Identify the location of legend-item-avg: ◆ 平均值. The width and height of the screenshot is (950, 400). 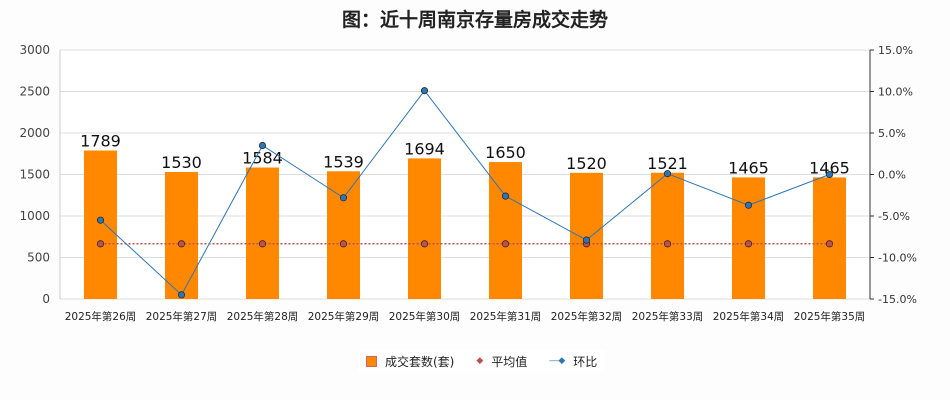
(501, 361).